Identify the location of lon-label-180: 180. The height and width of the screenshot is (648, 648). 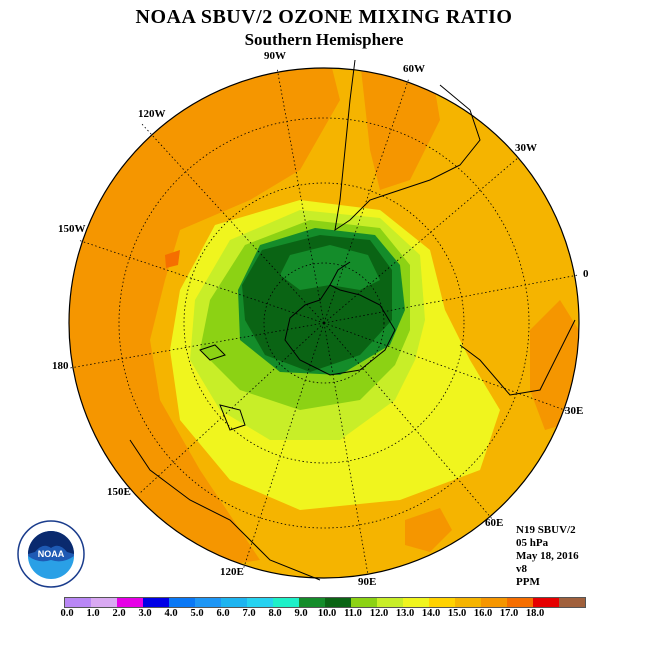
(60, 366).